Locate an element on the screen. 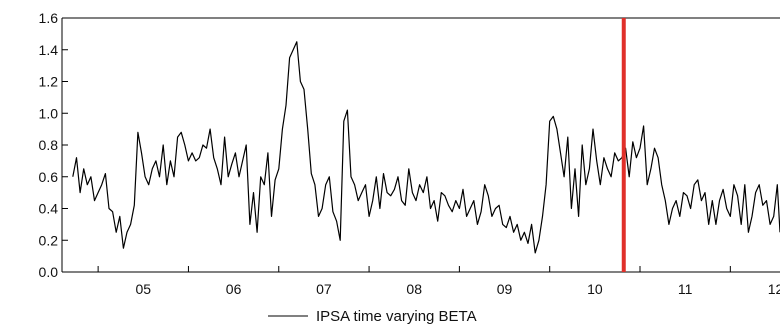 This screenshot has width=780, height=327. x-axis: 05 06 07 08 09 10 11 12 is located at coordinates (438, 281).